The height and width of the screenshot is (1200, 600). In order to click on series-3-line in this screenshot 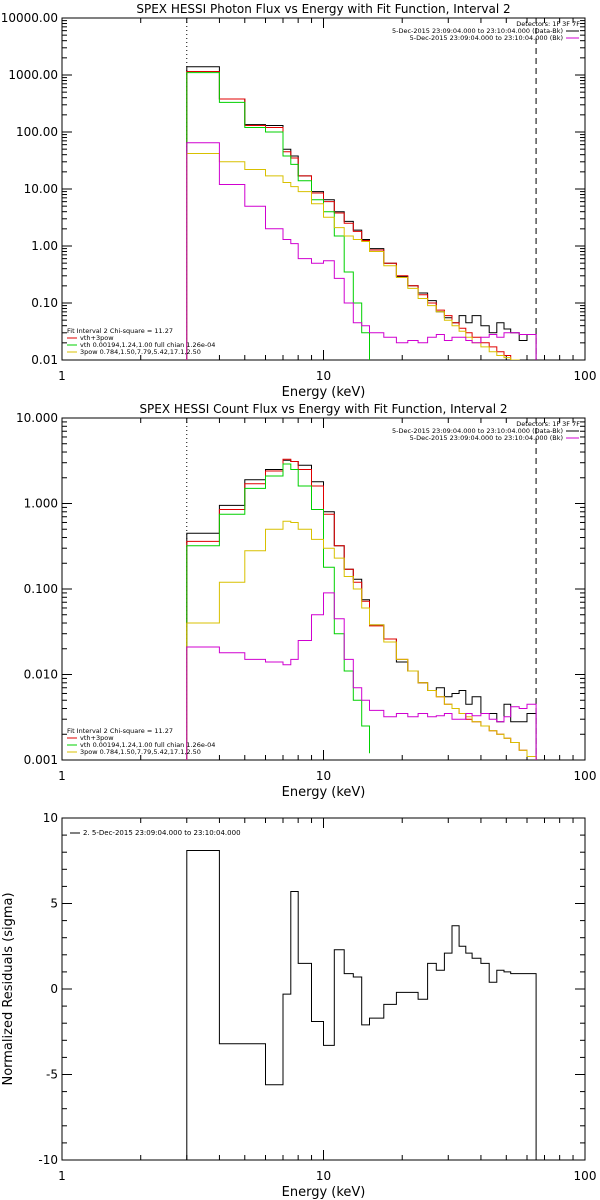, I will do `click(278, 216)`.